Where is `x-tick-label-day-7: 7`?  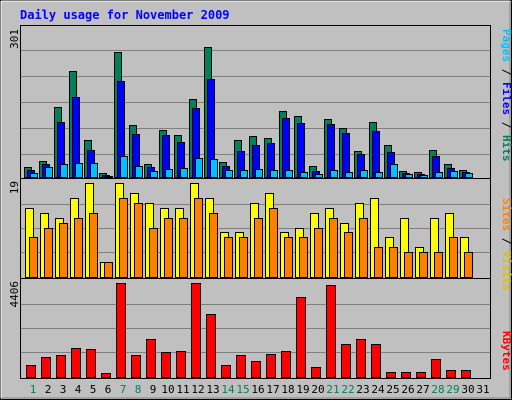
x-tick-label-day-7: 7 is located at coordinates (123, 389).